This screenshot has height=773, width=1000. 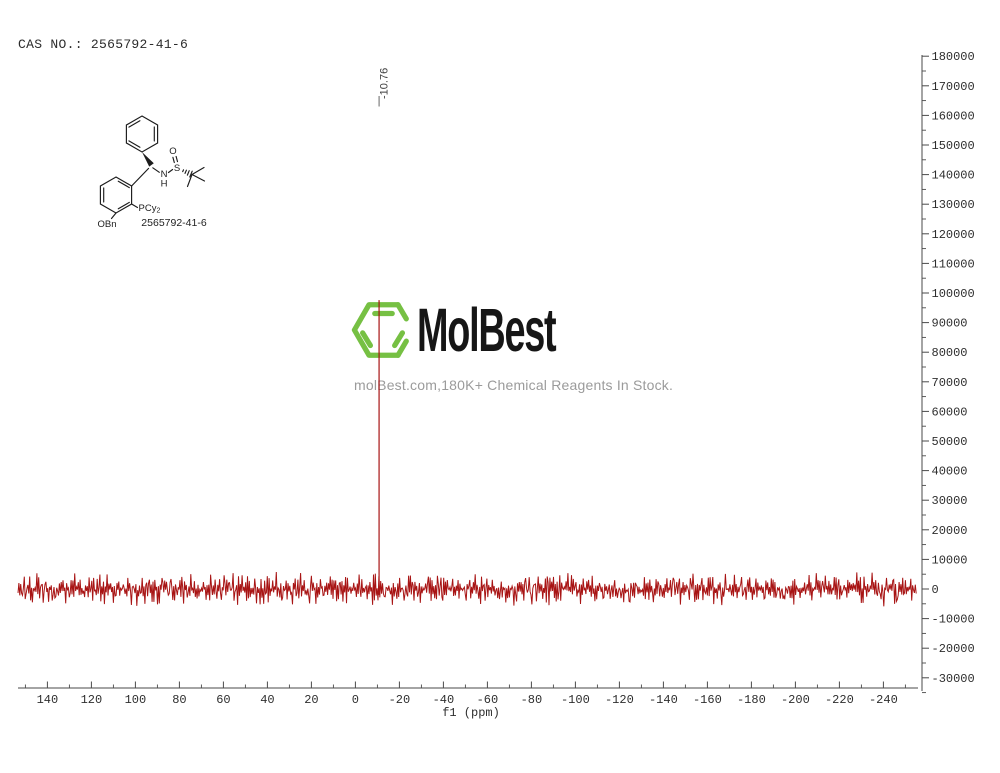 What do you see at coordinates (488, 700) in the screenshot?
I see `x-tick-label: -60` at bounding box center [488, 700].